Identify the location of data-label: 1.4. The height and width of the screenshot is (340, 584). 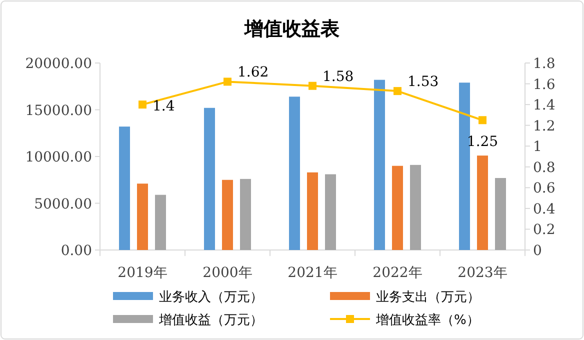
(163, 106).